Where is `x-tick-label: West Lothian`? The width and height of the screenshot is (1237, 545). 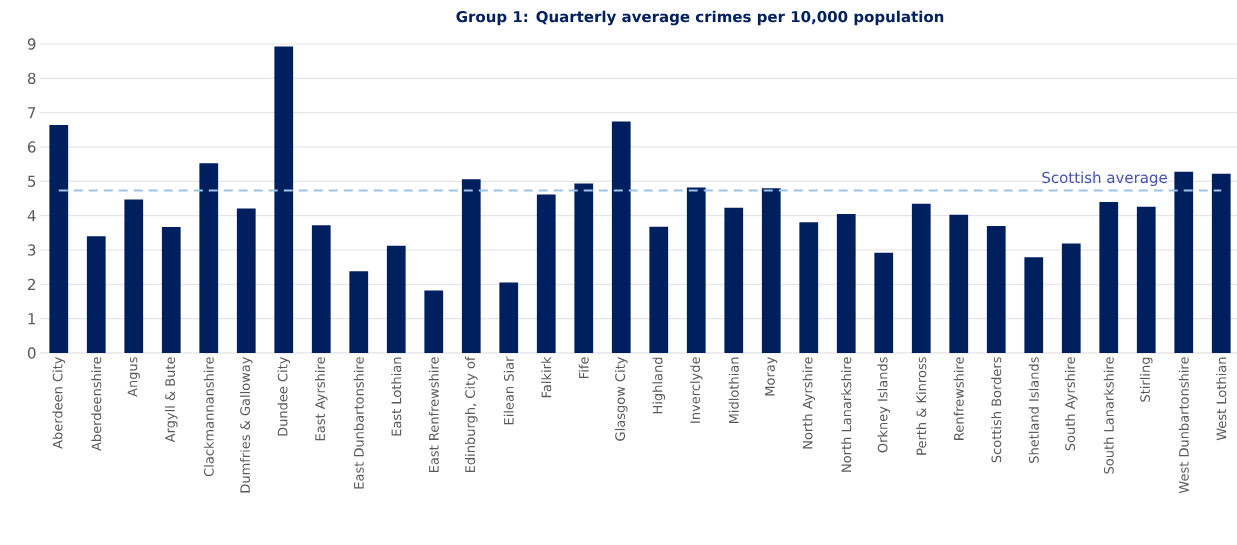 x-tick-label: West Lothian is located at coordinates (1221, 399).